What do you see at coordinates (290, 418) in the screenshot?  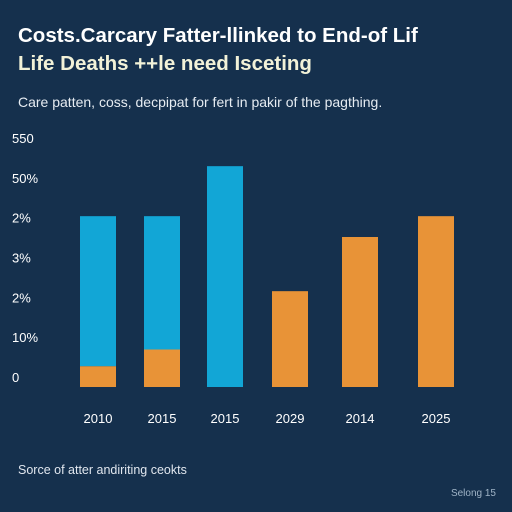 I see `x-tick-label: 2029` at bounding box center [290, 418].